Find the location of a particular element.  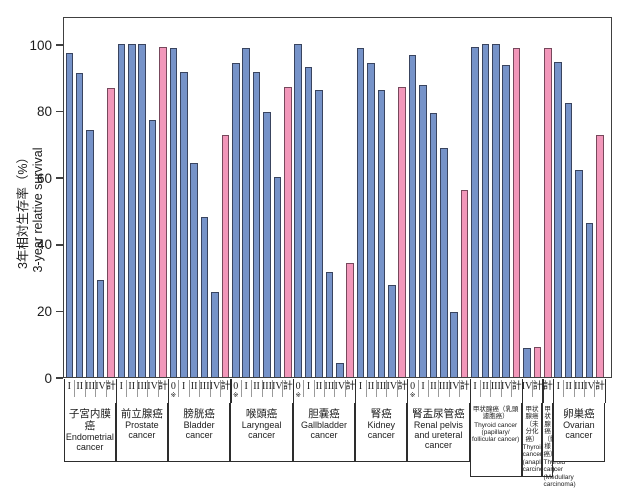

bar-renal-pelvis-and-ureteral-cancer-I is located at coordinates (423, 231).